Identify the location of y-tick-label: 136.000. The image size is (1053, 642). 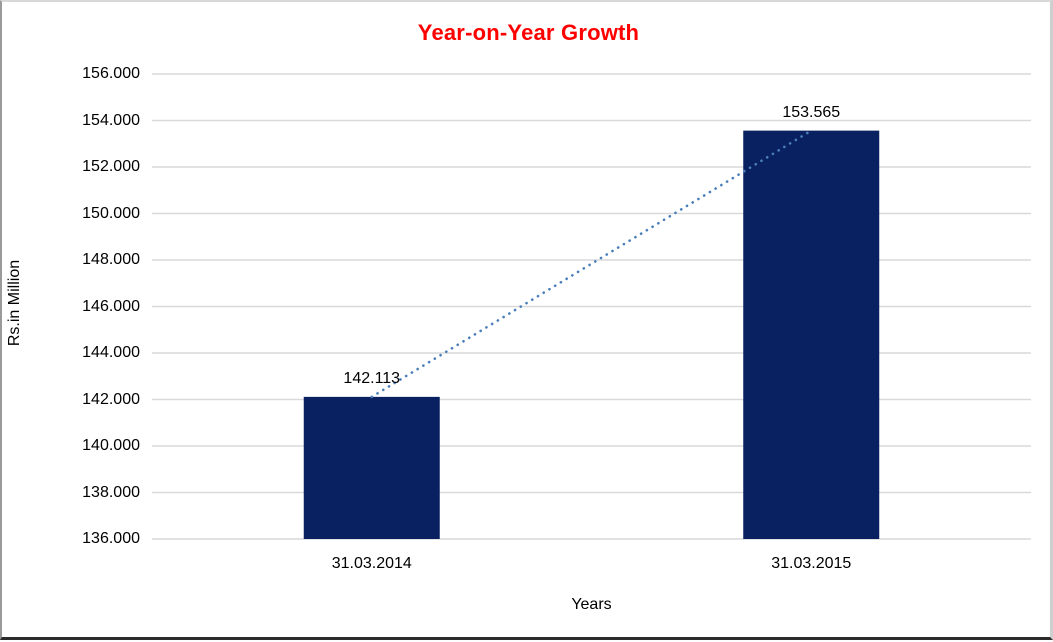
(111, 538).